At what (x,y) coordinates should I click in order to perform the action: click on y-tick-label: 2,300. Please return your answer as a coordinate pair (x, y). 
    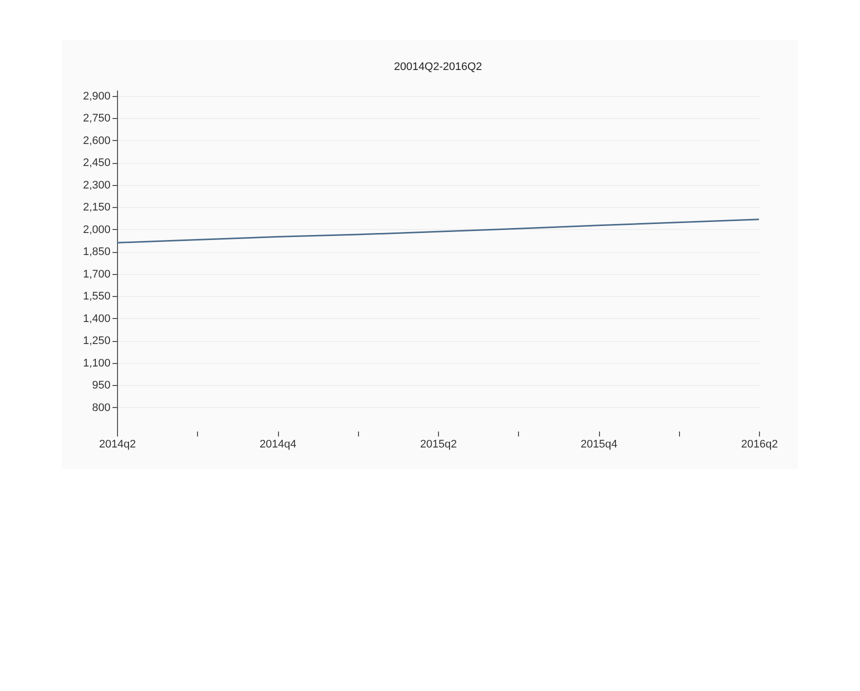
    Looking at the image, I should click on (96, 185).